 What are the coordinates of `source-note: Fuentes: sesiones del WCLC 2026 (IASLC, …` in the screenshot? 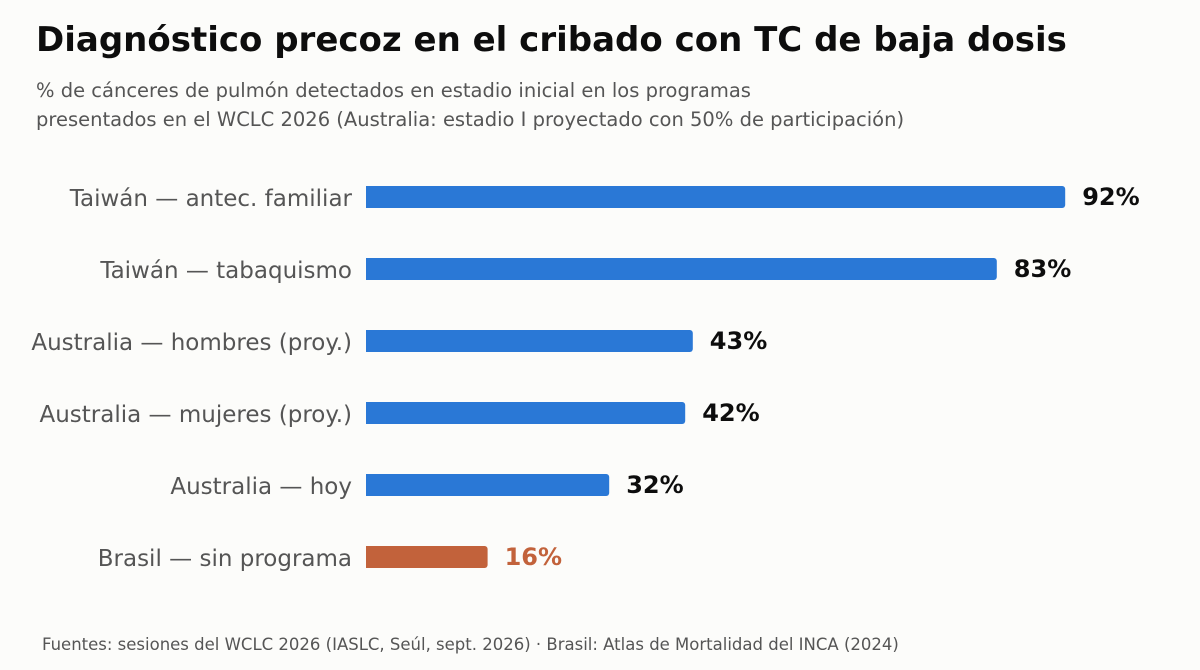 It's located at (470, 644).